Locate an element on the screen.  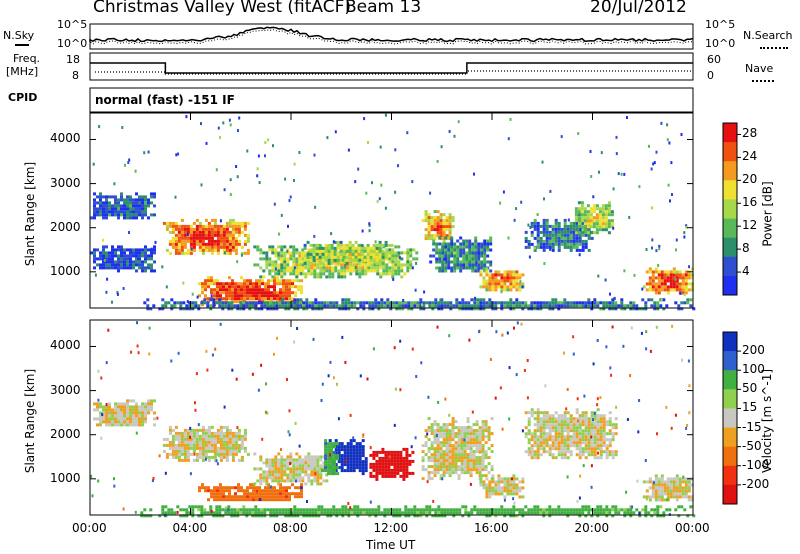
cpid-panel-frame is located at coordinates (391, 100).